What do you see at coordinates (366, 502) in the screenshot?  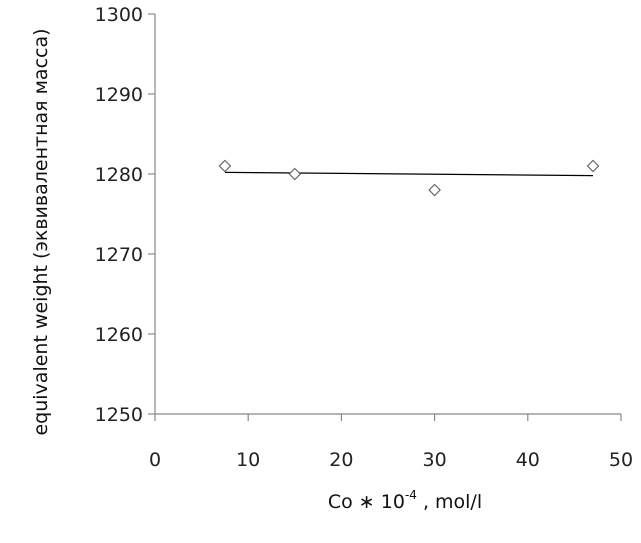 I see `x-axis-title-prefix: Co ∗ 10` at bounding box center [366, 502].